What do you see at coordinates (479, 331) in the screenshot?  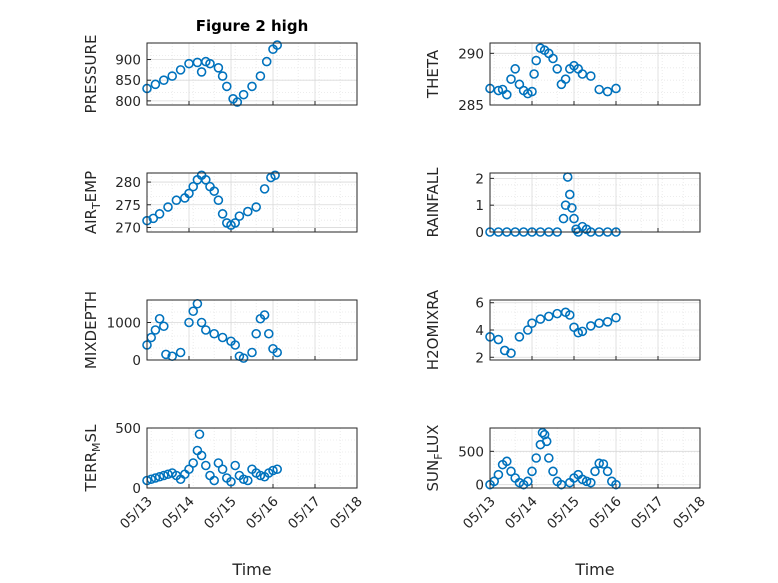 I see `y-tick-label: 4` at bounding box center [479, 331].